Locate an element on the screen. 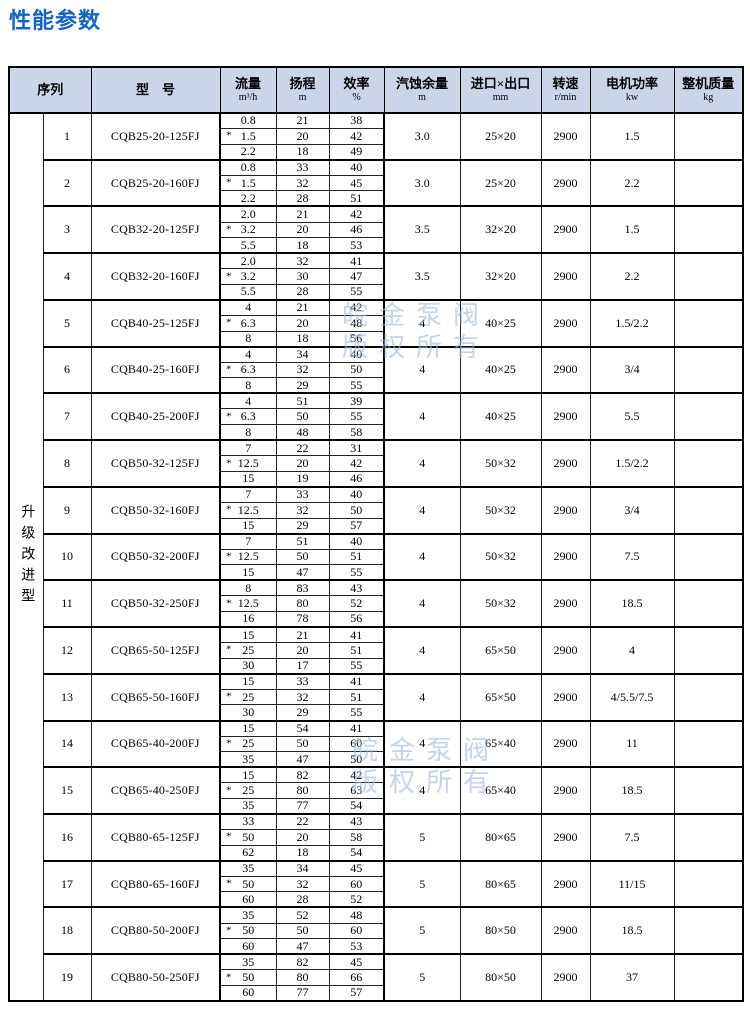 The height and width of the screenshot is (1014, 750). header-model-label: 型 号 is located at coordinates (156, 89).